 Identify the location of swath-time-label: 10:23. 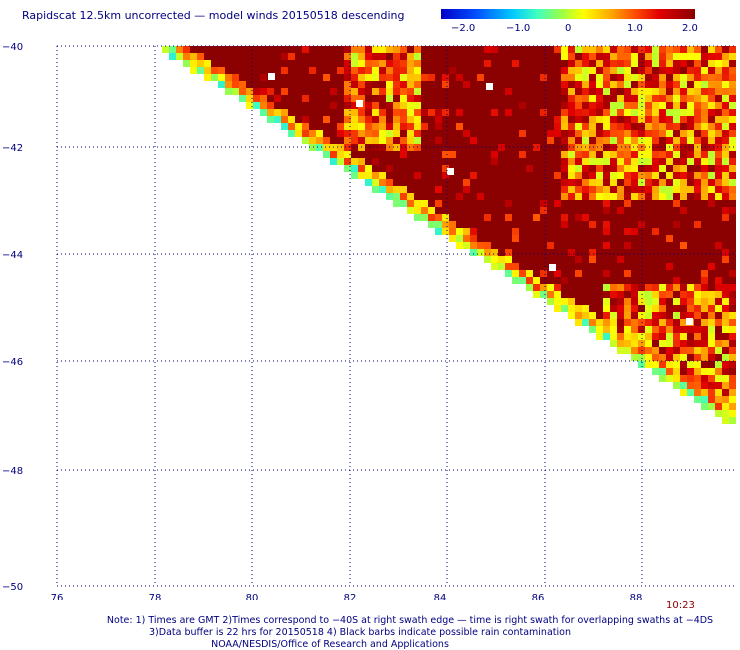
(680, 605).